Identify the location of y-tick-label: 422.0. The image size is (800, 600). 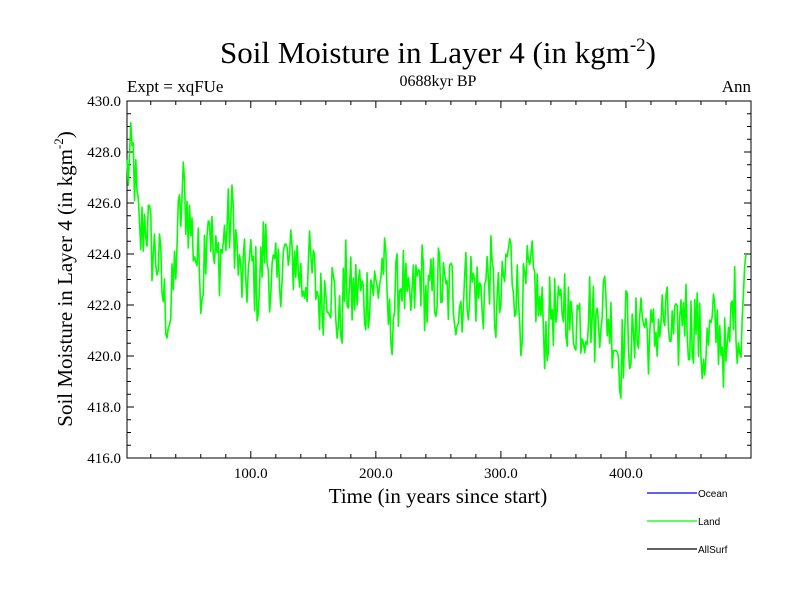
(104, 306).